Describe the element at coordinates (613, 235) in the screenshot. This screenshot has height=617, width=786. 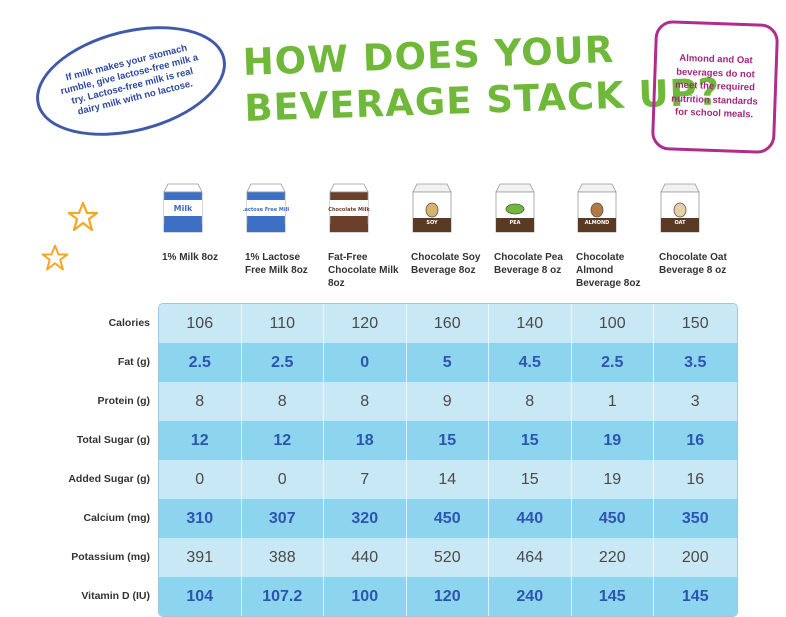
I see `beverage-column: ALMOND Chocolate Almond Beverage 8oz` at that location.